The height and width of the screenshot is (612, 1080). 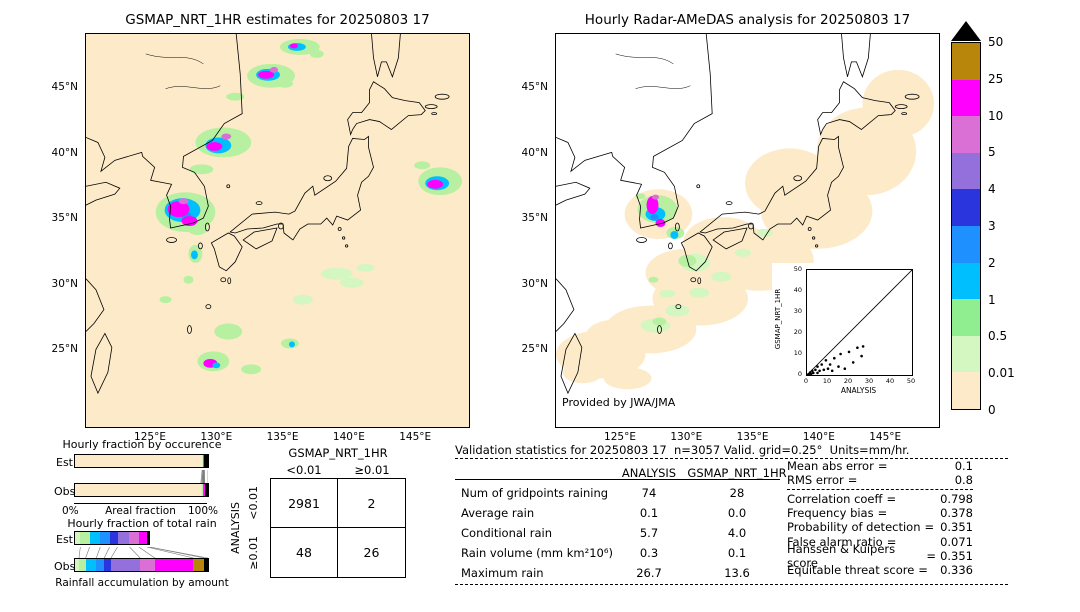 What do you see at coordinates (605, 573) in the screenshot?
I see `table-row: Maximum rain 26.7 13.6` at bounding box center [605, 573].